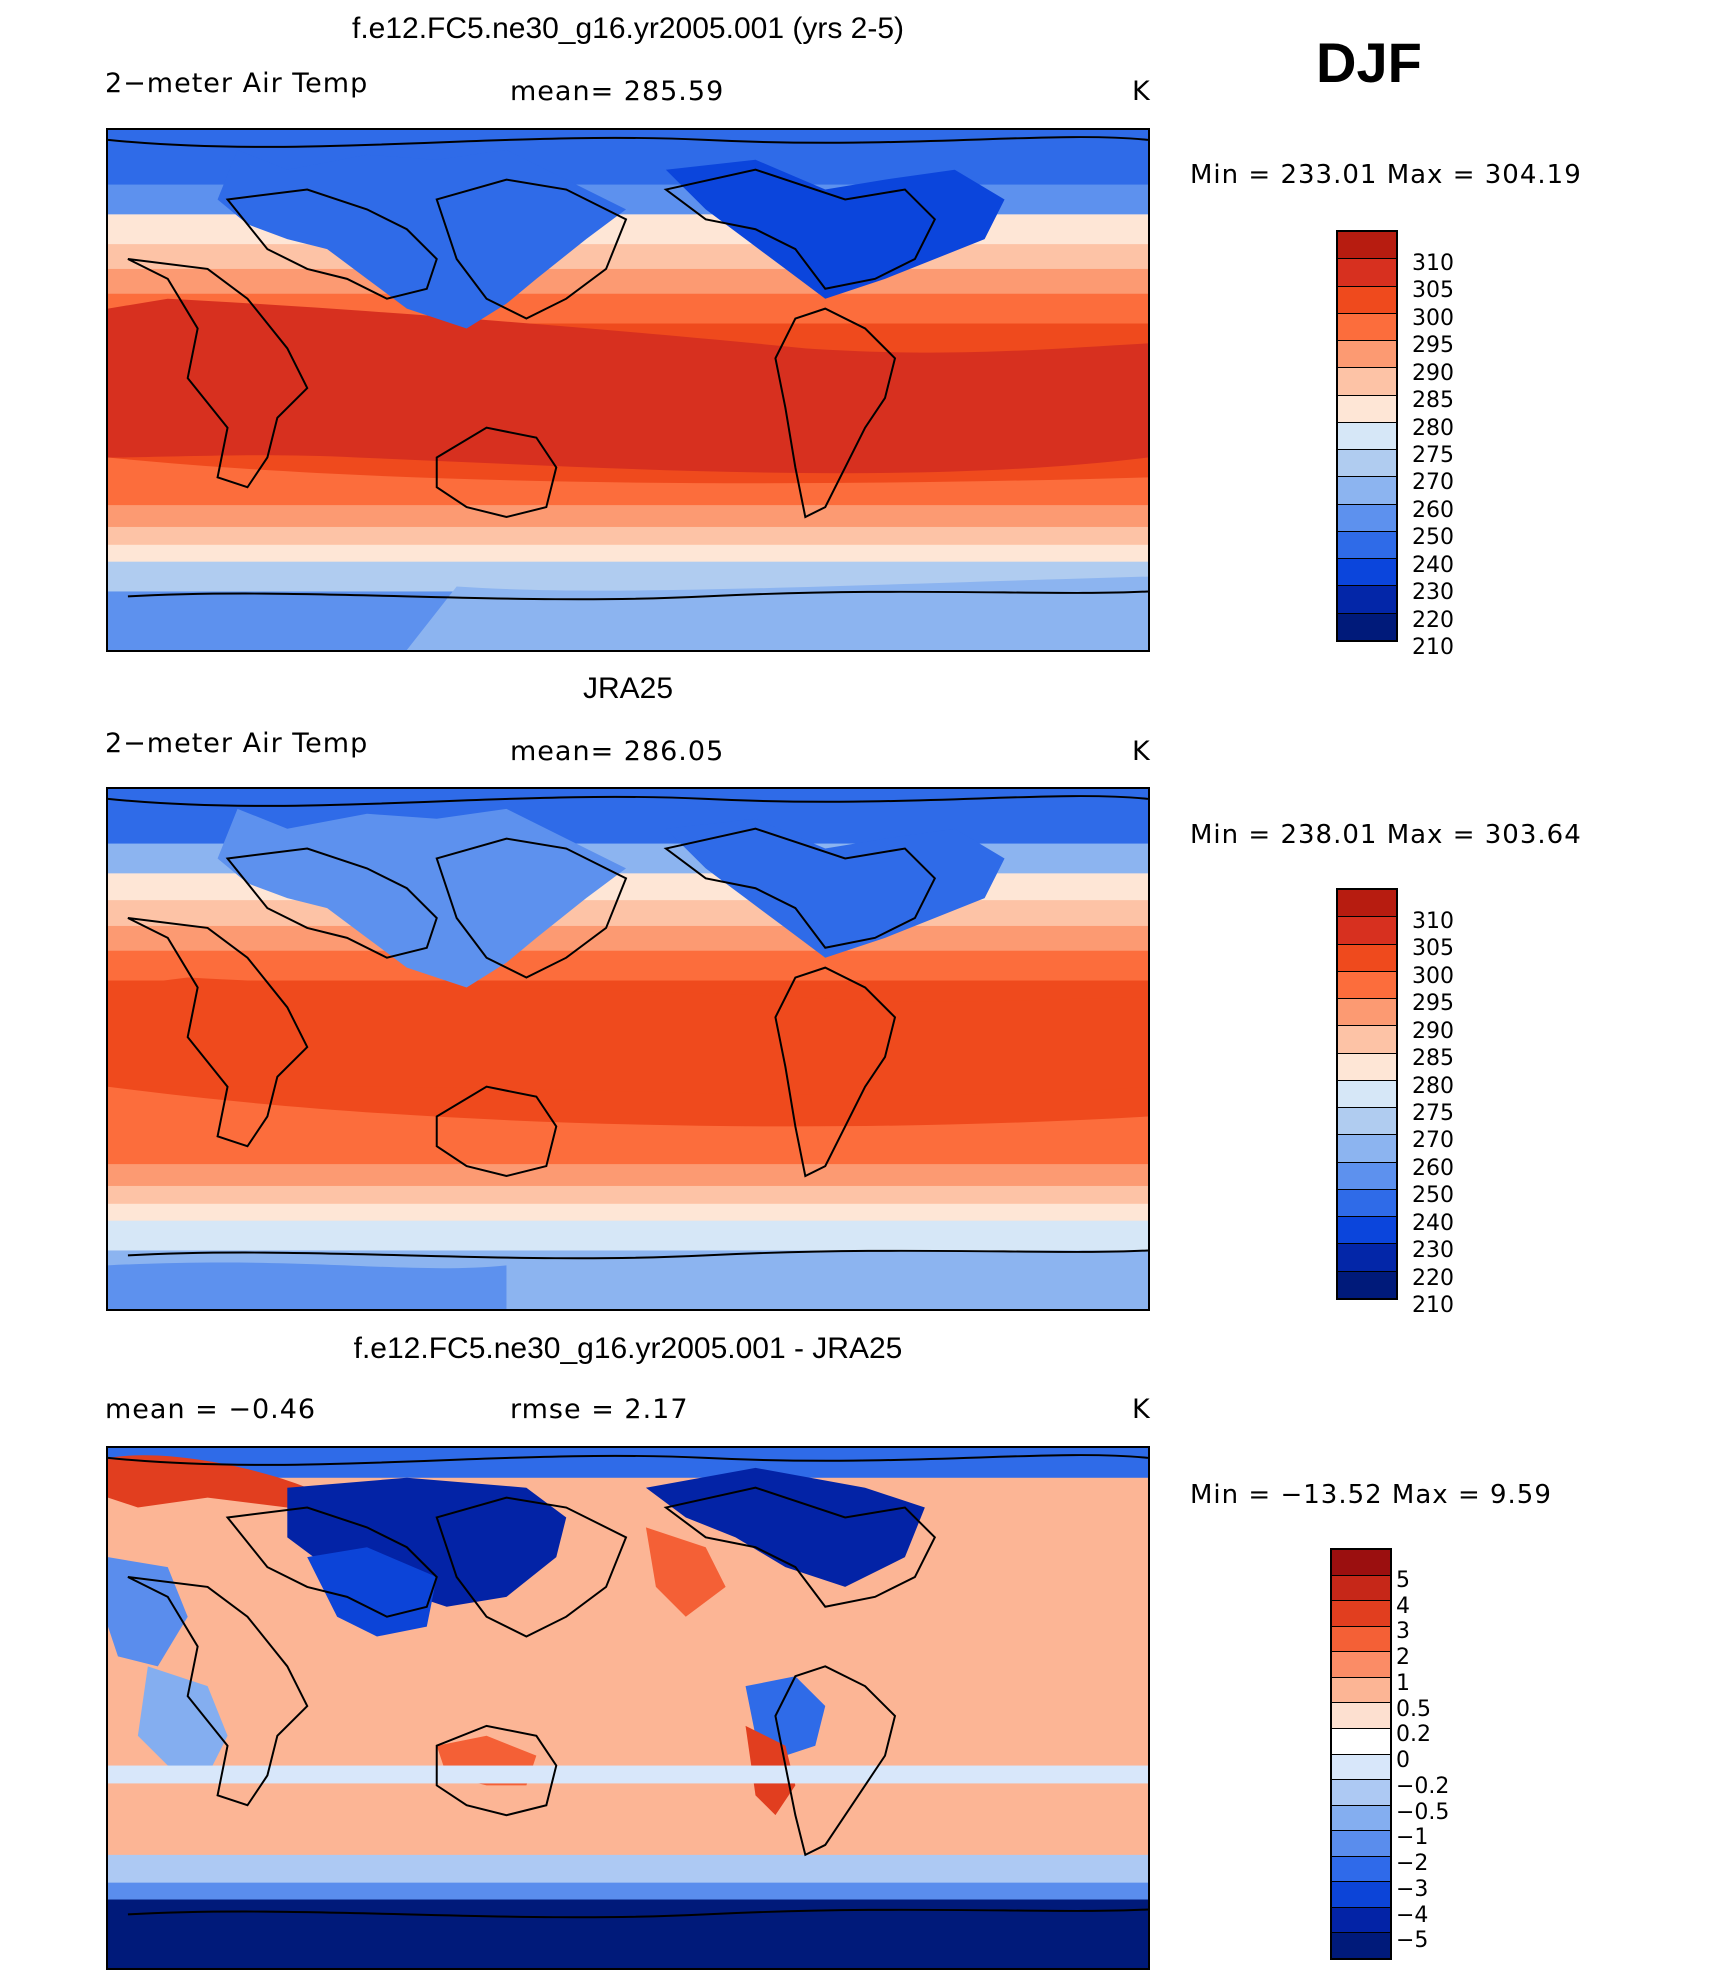 The image size is (1710, 1970). Describe the element at coordinates (1386, 835) in the screenshot. I see `panel-2-minmax: Min = 238.01 Max = 303.64` at that location.